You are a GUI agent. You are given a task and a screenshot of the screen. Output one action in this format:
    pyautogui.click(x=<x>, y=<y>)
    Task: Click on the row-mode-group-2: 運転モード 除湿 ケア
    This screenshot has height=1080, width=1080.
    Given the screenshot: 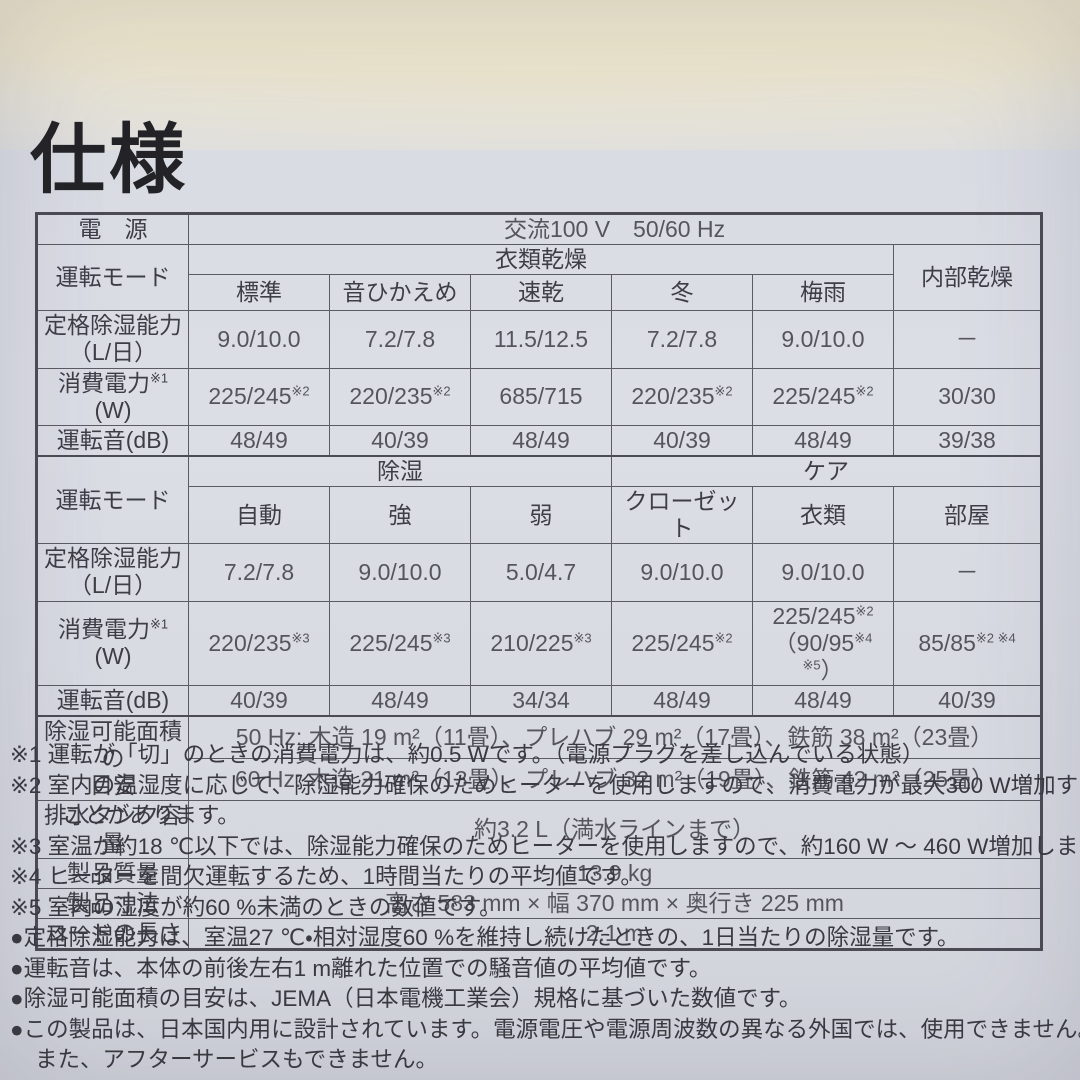 What is the action you would take?
    pyautogui.click(x=539, y=499)
    